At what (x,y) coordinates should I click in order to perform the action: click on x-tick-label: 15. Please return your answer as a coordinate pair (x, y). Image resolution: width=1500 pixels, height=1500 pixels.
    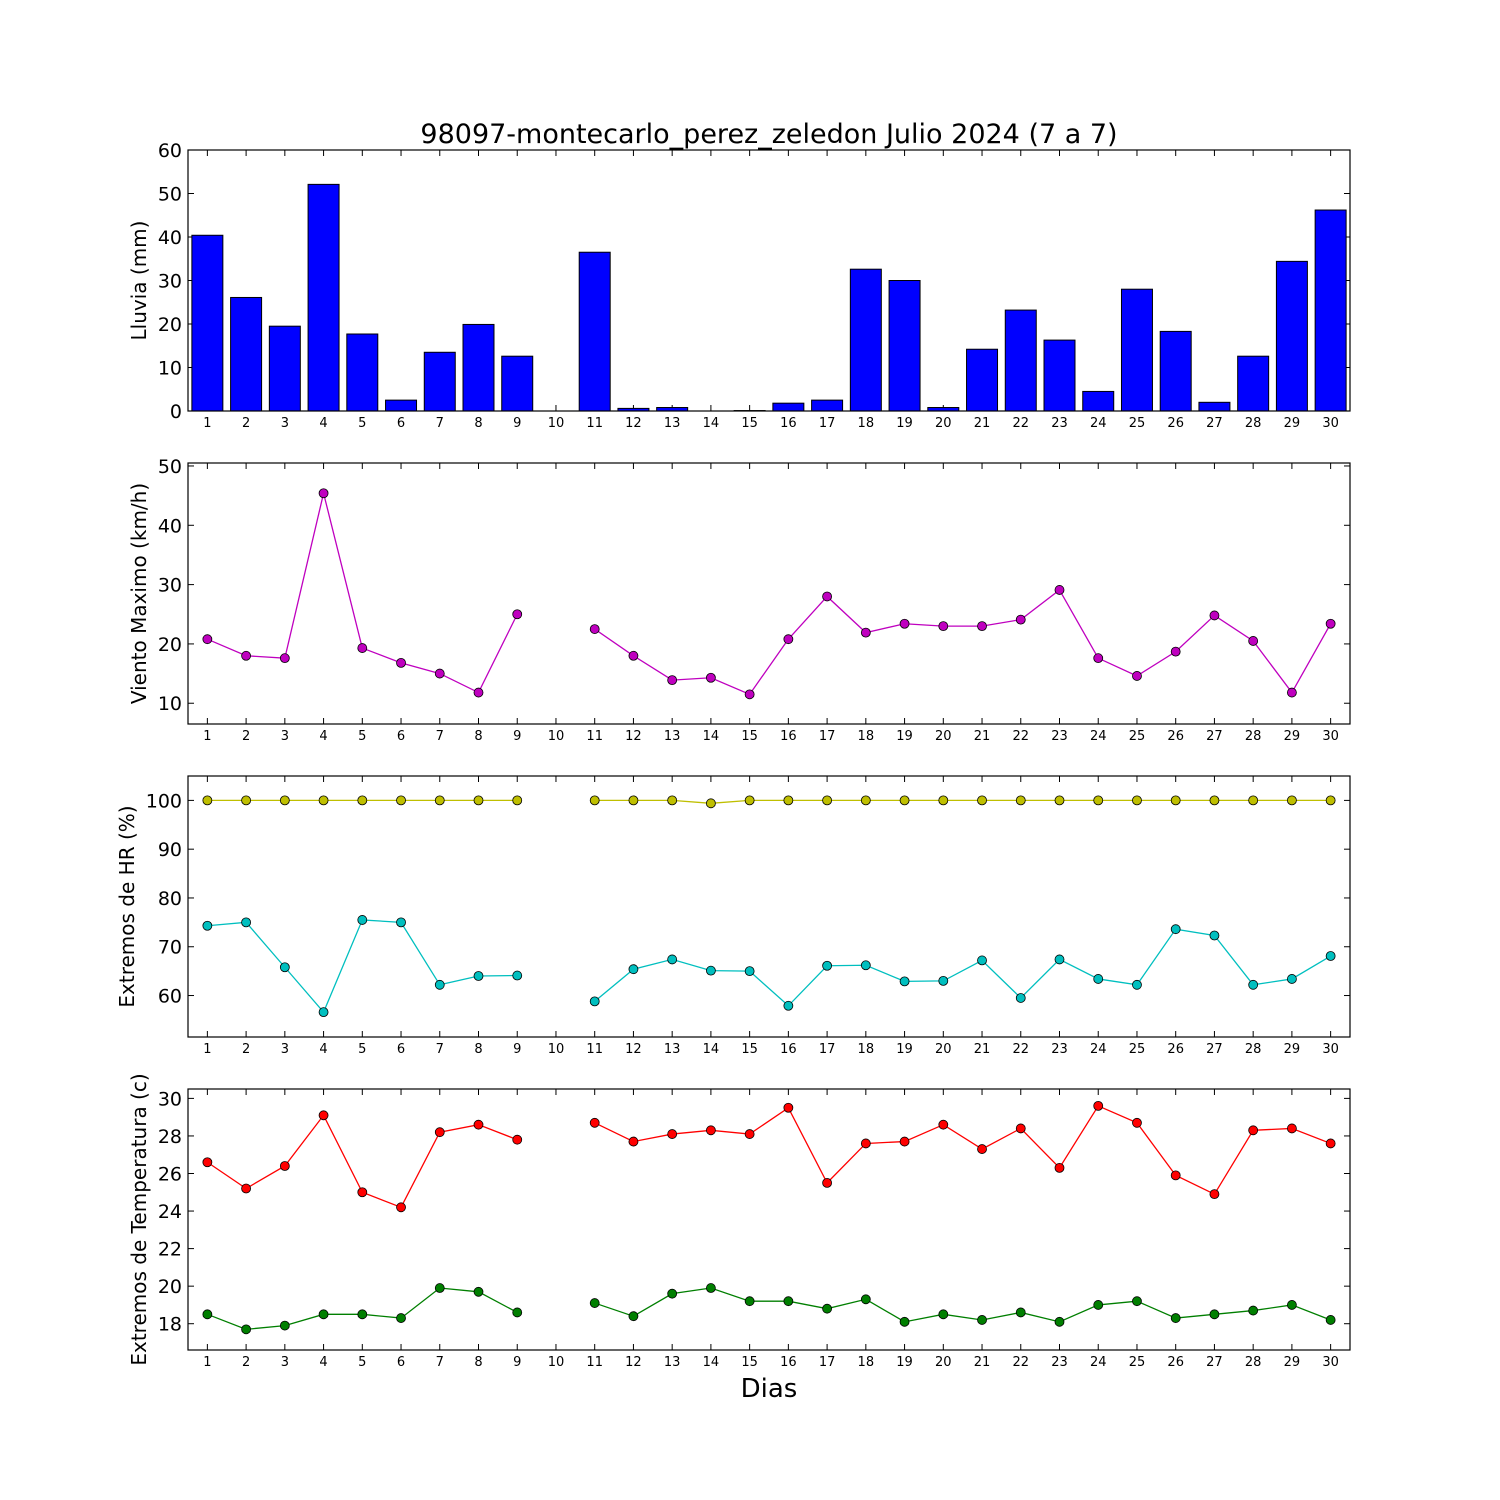
    Looking at the image, I should click on (749, 423).